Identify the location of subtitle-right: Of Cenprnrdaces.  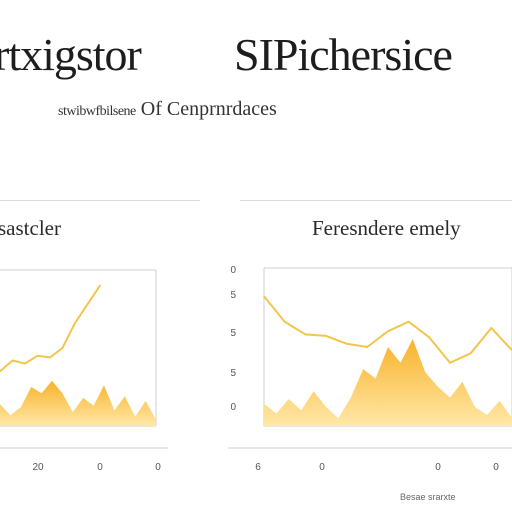
(208, 109).